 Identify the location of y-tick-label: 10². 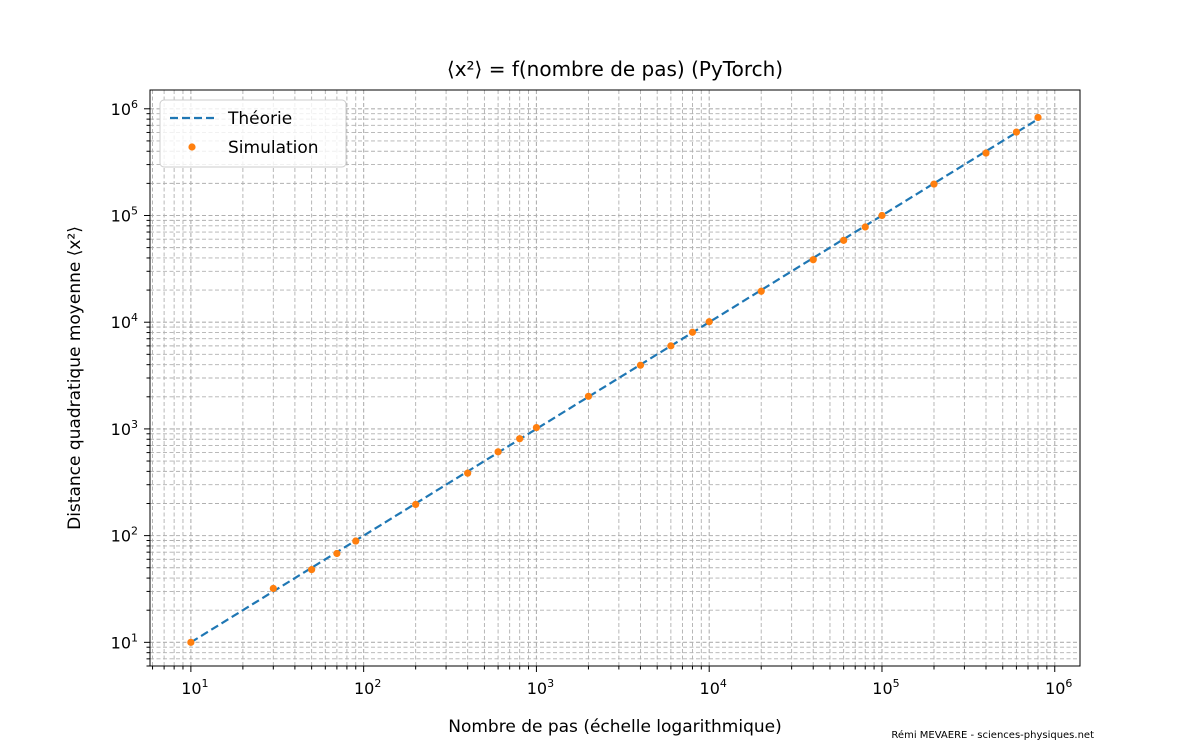
(124, 535).